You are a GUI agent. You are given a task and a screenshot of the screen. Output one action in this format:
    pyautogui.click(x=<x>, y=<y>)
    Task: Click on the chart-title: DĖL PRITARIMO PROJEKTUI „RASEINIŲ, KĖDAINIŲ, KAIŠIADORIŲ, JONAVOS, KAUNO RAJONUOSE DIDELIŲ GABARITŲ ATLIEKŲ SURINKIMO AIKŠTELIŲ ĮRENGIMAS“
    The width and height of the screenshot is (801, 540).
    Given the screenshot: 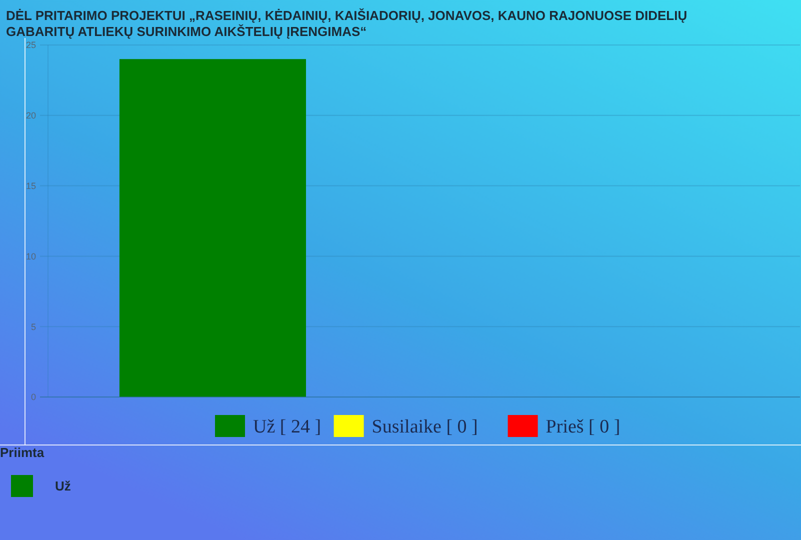 What is the action you would take?
    pyautogui.click(x=347, y=23)
    